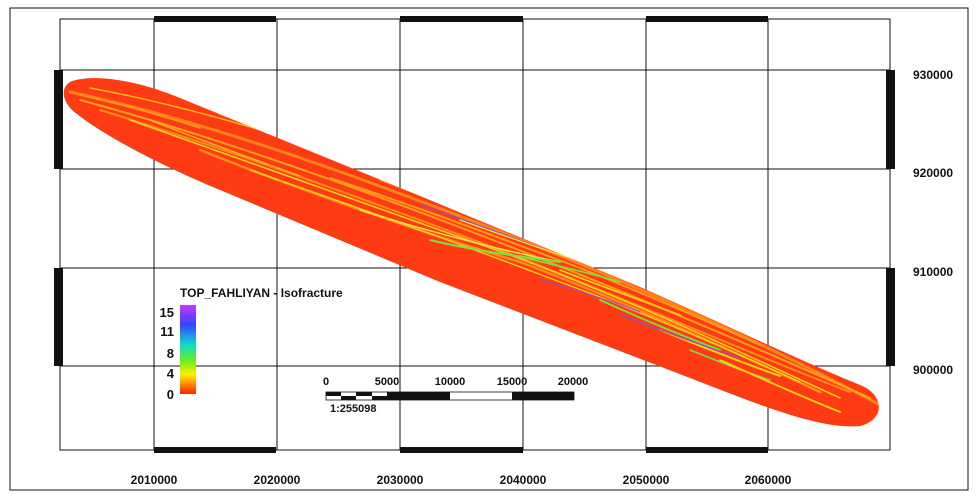 The width and height of the screenshot is (979, 496). Describe the element at coordinates (933, 75) in the screenshot. I see `y-label-930000: 930000` at that location.